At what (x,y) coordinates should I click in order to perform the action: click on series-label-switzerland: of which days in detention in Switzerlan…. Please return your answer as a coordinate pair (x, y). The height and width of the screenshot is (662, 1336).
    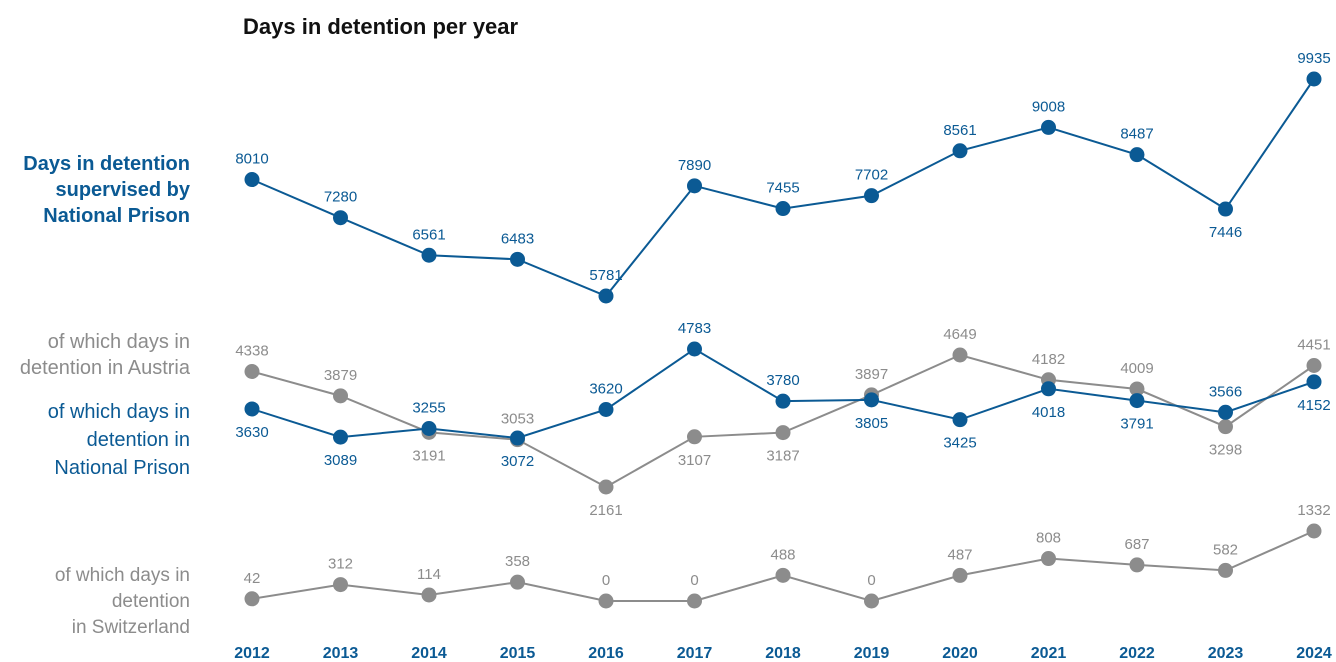
    Looking at the image, I should click on (122, 602).